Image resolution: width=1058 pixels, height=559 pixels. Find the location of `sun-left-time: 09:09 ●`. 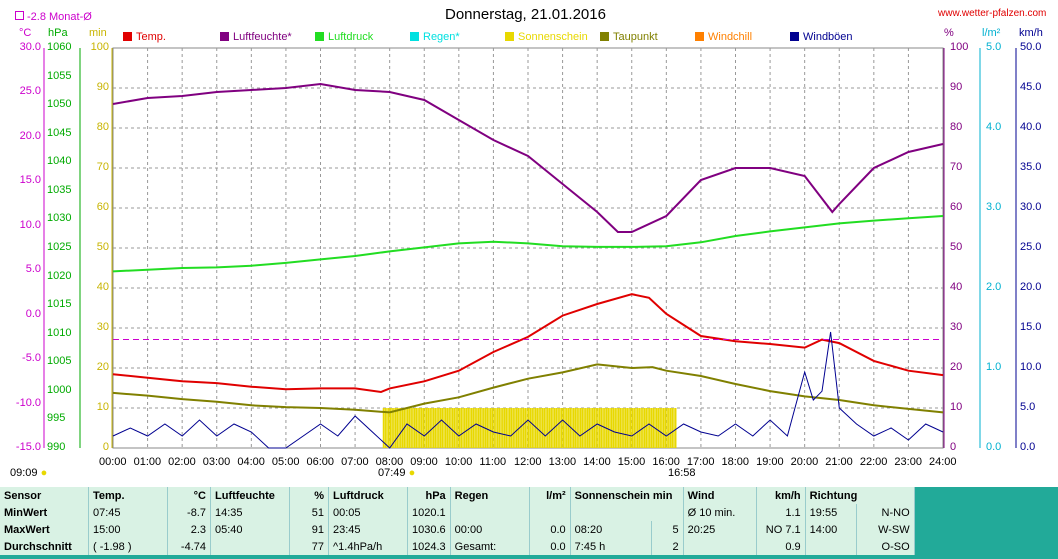

sun-left-time: 09:09 ● is located at coordinates (28, 473).